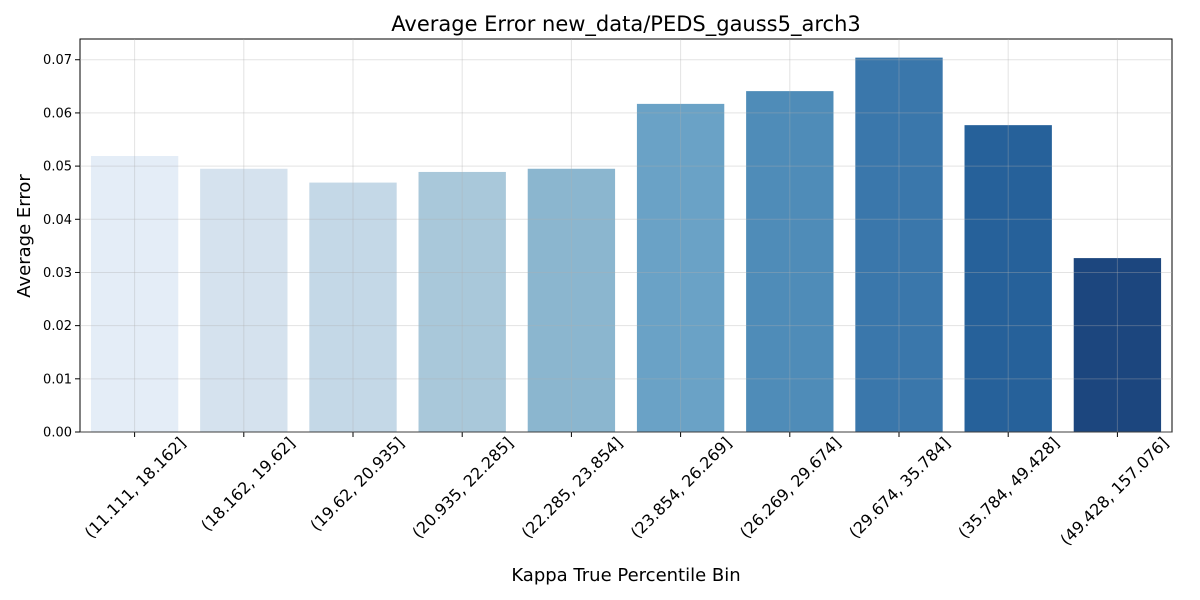  I want to click on x-tick-label: (49.428, 157.076], so click(1114, 491).